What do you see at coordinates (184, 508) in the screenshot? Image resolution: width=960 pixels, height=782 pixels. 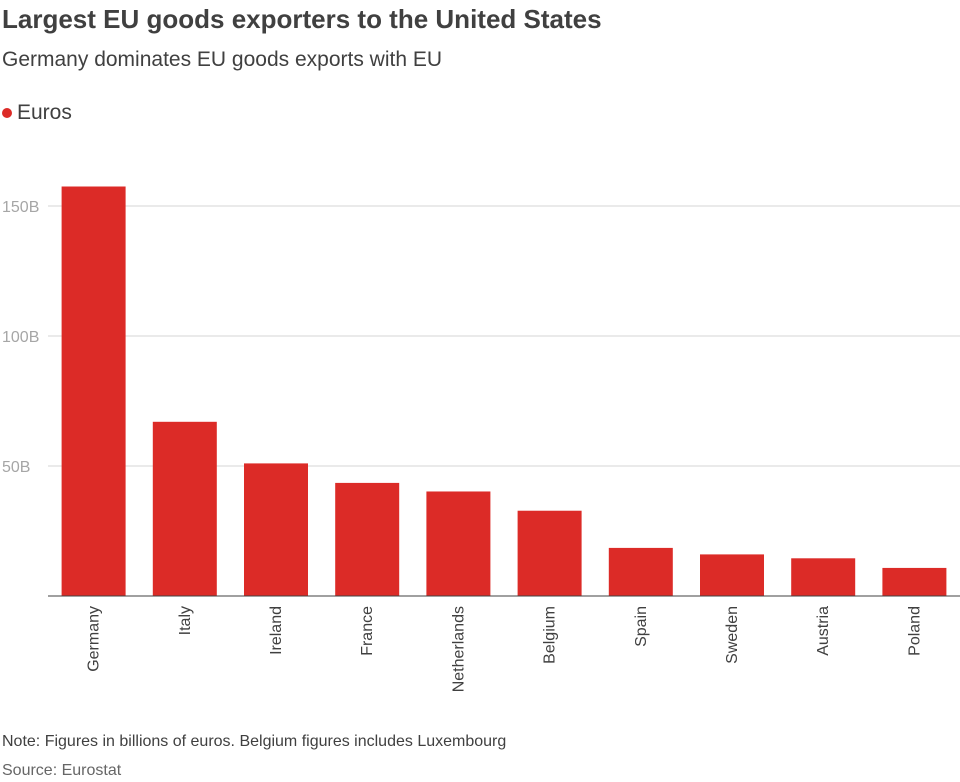 I see `bar-italy` at bounding box center [184, 508].